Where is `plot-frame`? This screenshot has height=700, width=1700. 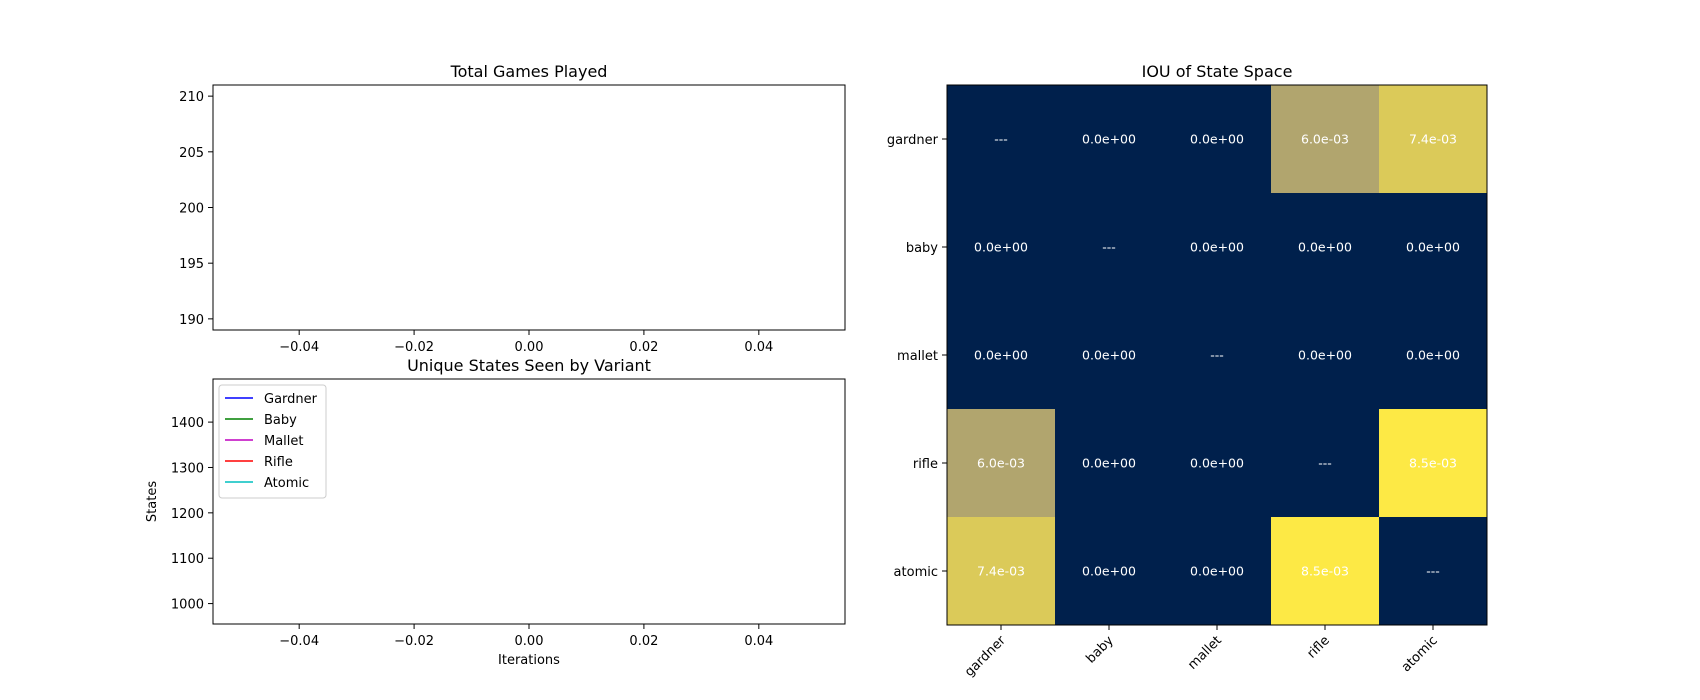 plot-frame is located at coordinates (529, 207).